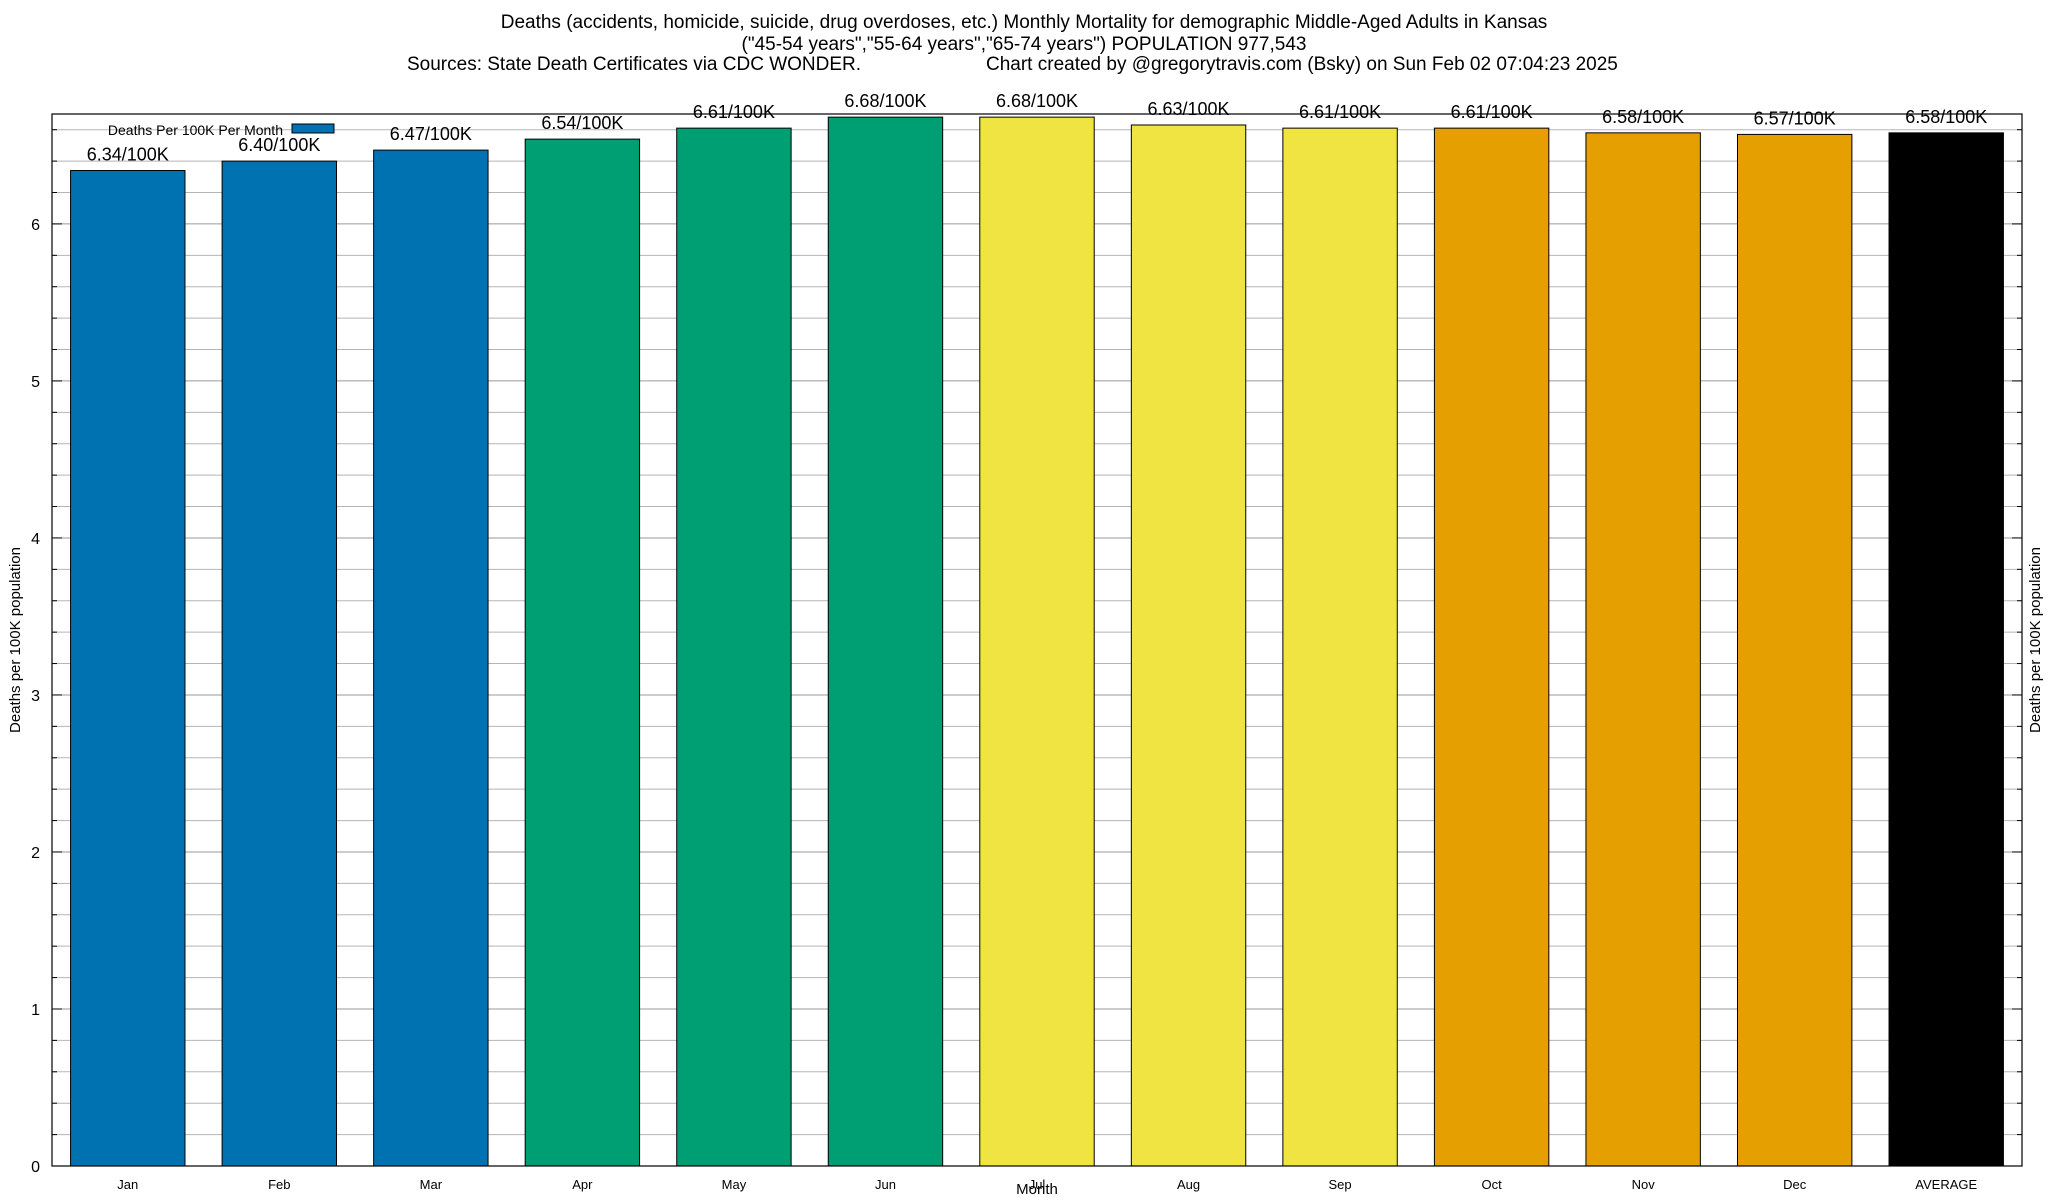  Describe the element at coordinates (431, 658) in the screenshot. I see `bar-mar` at that location.